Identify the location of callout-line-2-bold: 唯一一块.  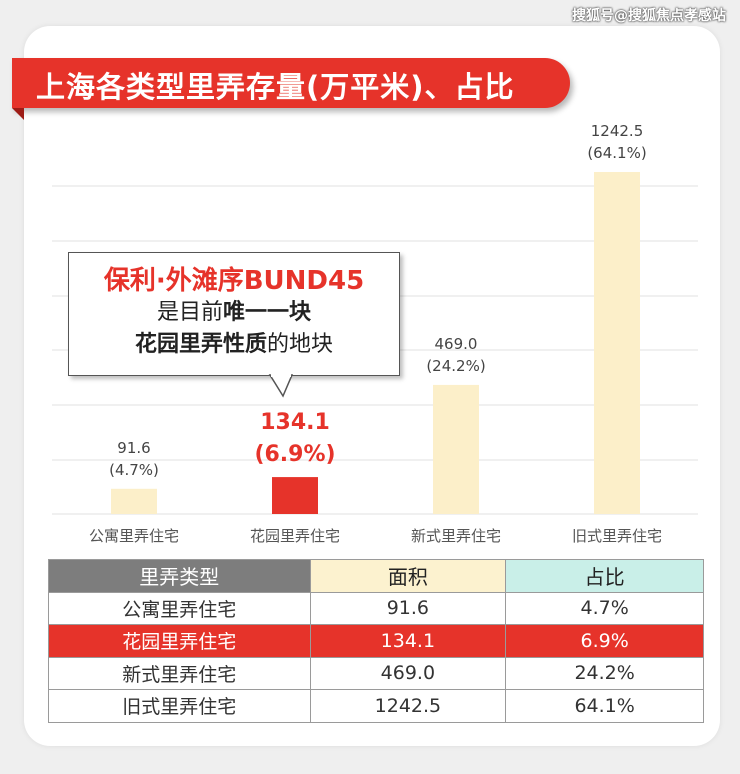
(267, 312).